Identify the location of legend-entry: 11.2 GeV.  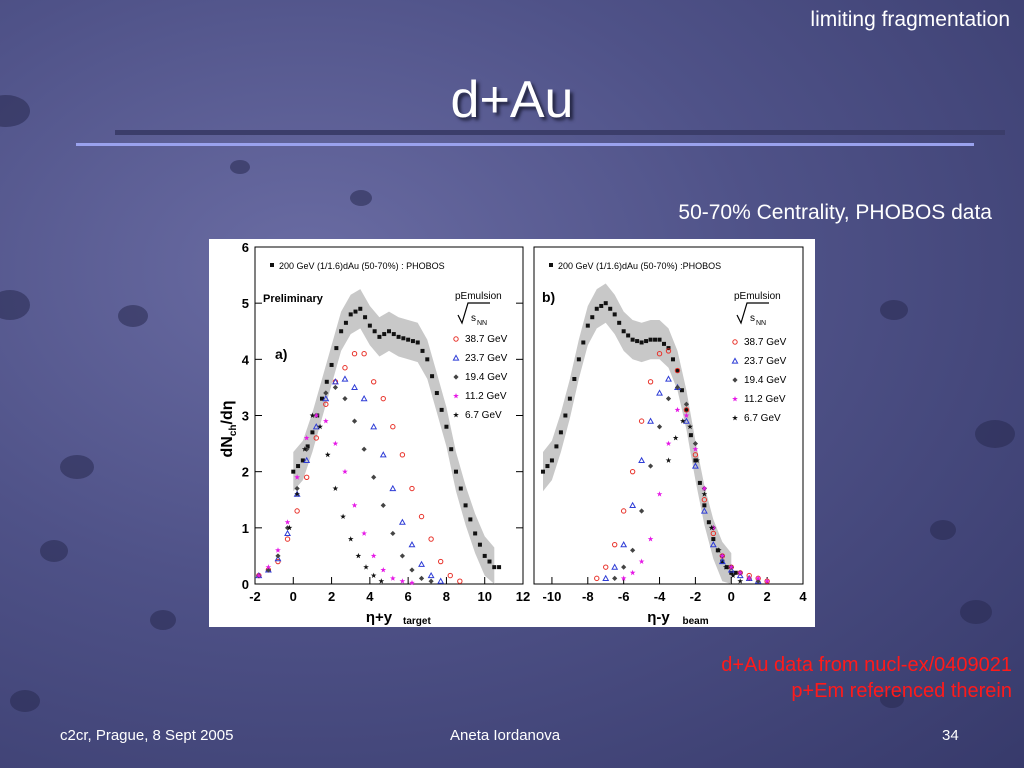
(765, 399).